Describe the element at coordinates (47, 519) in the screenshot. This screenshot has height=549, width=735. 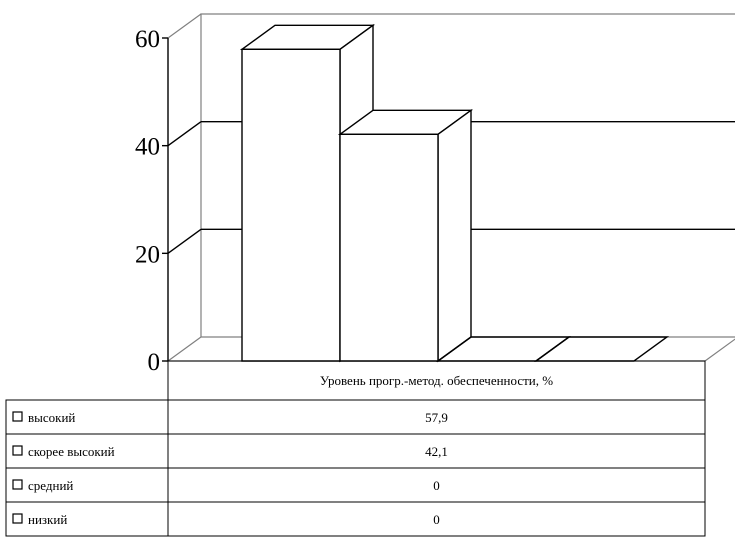
I see `series-name: низкий` at that location.